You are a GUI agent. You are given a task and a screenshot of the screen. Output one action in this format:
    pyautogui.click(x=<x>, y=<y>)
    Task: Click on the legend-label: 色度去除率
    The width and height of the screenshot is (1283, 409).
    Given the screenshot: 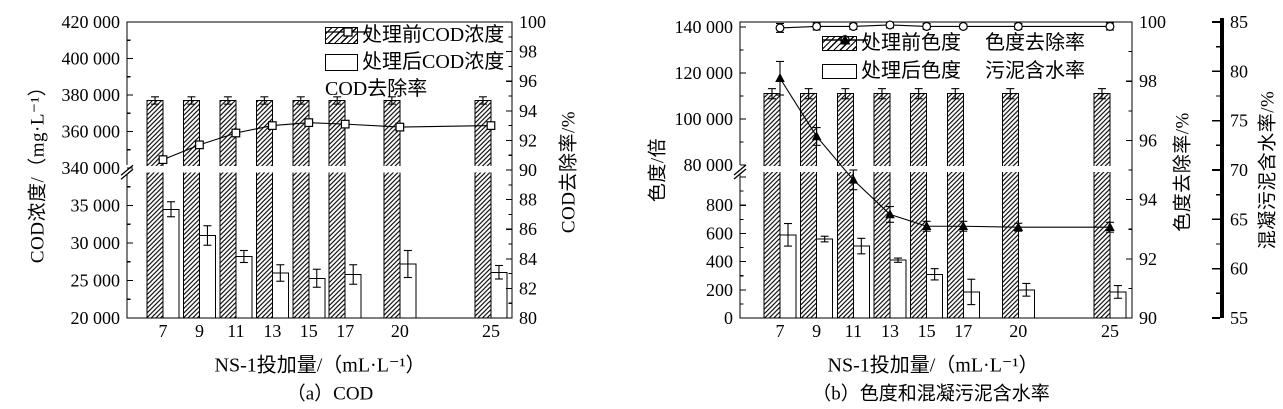 What is the action you would take?
    pyautogui.click(x=1035, y=43)
    